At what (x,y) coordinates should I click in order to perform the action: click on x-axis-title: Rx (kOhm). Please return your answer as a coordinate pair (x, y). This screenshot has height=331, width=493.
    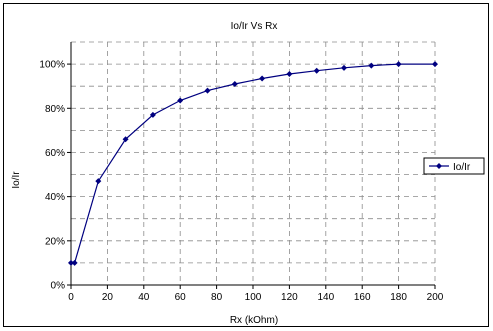
    Looking at the image, I should click on (254, 320).